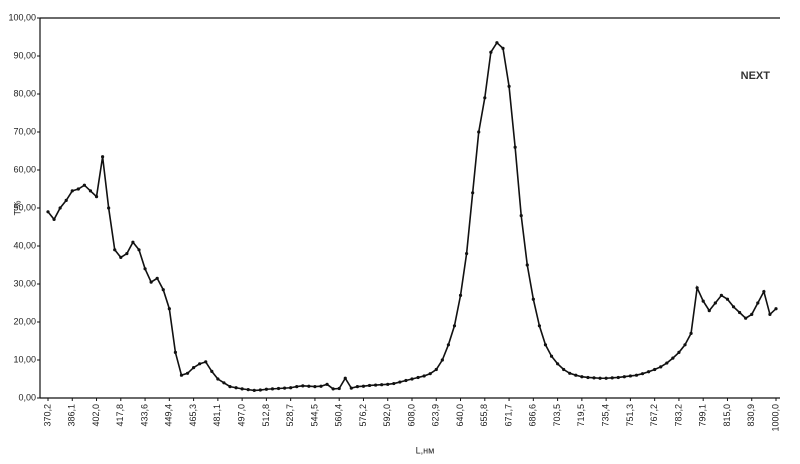 This screenshot has width=800, height=464. I want to click on x-tick-label: 830,9, so click(751, 415).